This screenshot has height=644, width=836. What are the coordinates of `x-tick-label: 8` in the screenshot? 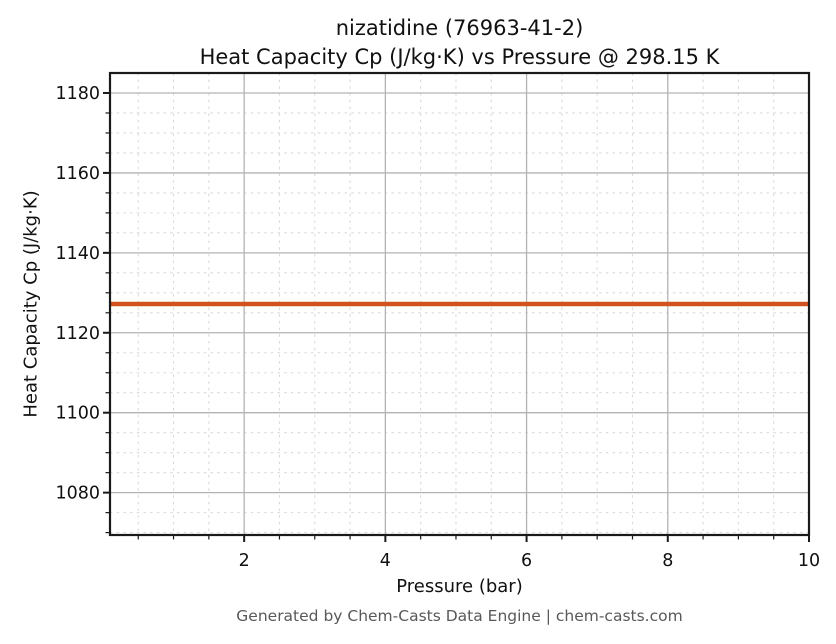 It's located at (667, 561).